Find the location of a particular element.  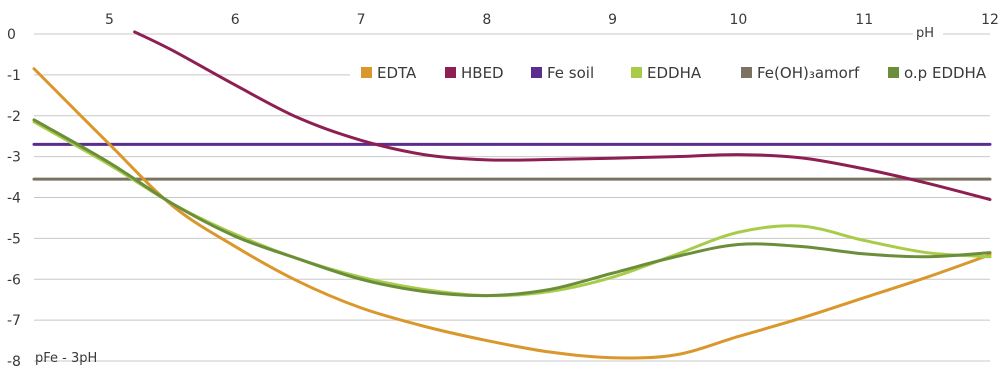

y-tick-label: 0 is located at coordinates (11, 35).